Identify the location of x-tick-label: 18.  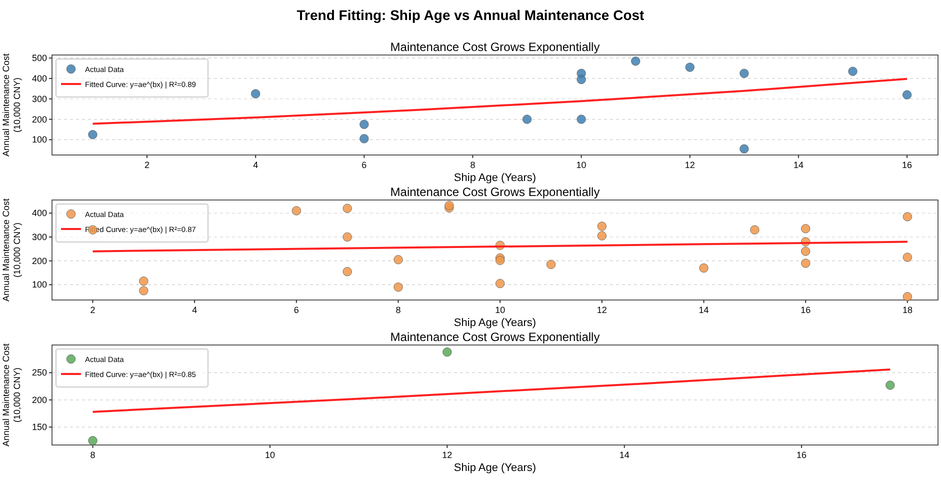
(907, 310).